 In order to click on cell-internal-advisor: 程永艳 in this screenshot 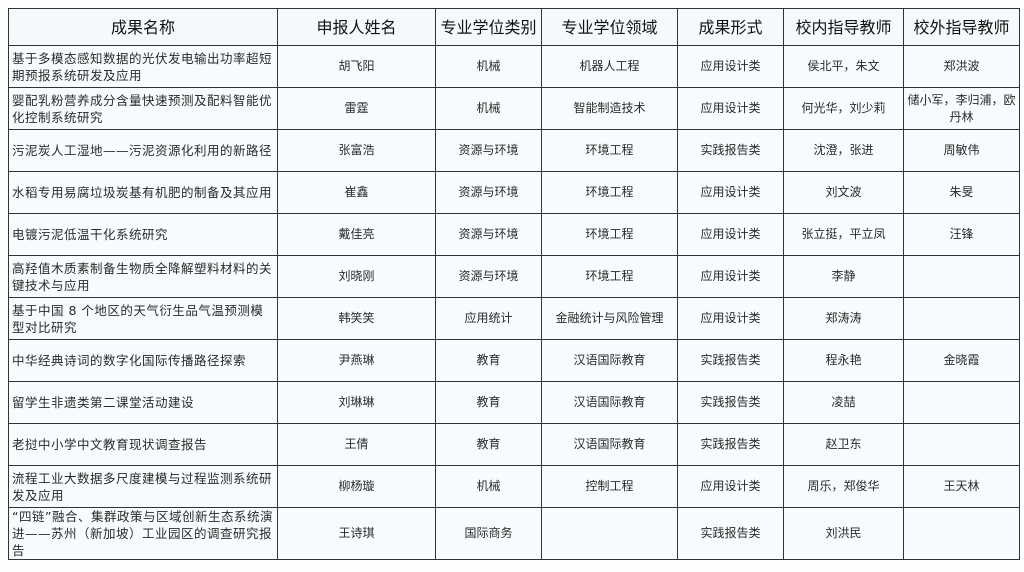, I will do `click(843, 360)`.